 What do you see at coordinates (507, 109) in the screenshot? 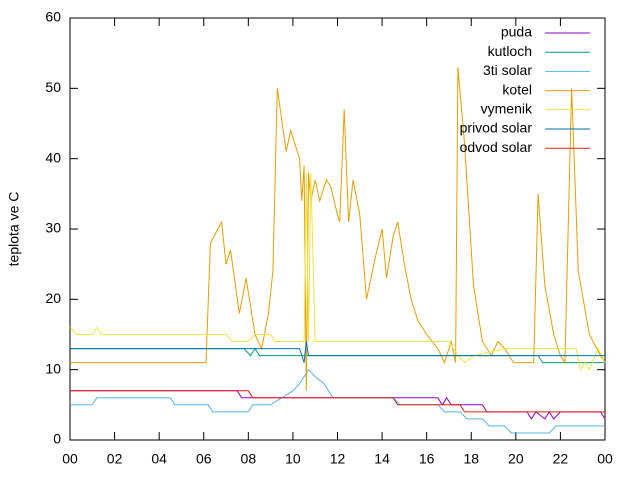
I see `legend-label: vymenik` at bounding box center [507, 109].